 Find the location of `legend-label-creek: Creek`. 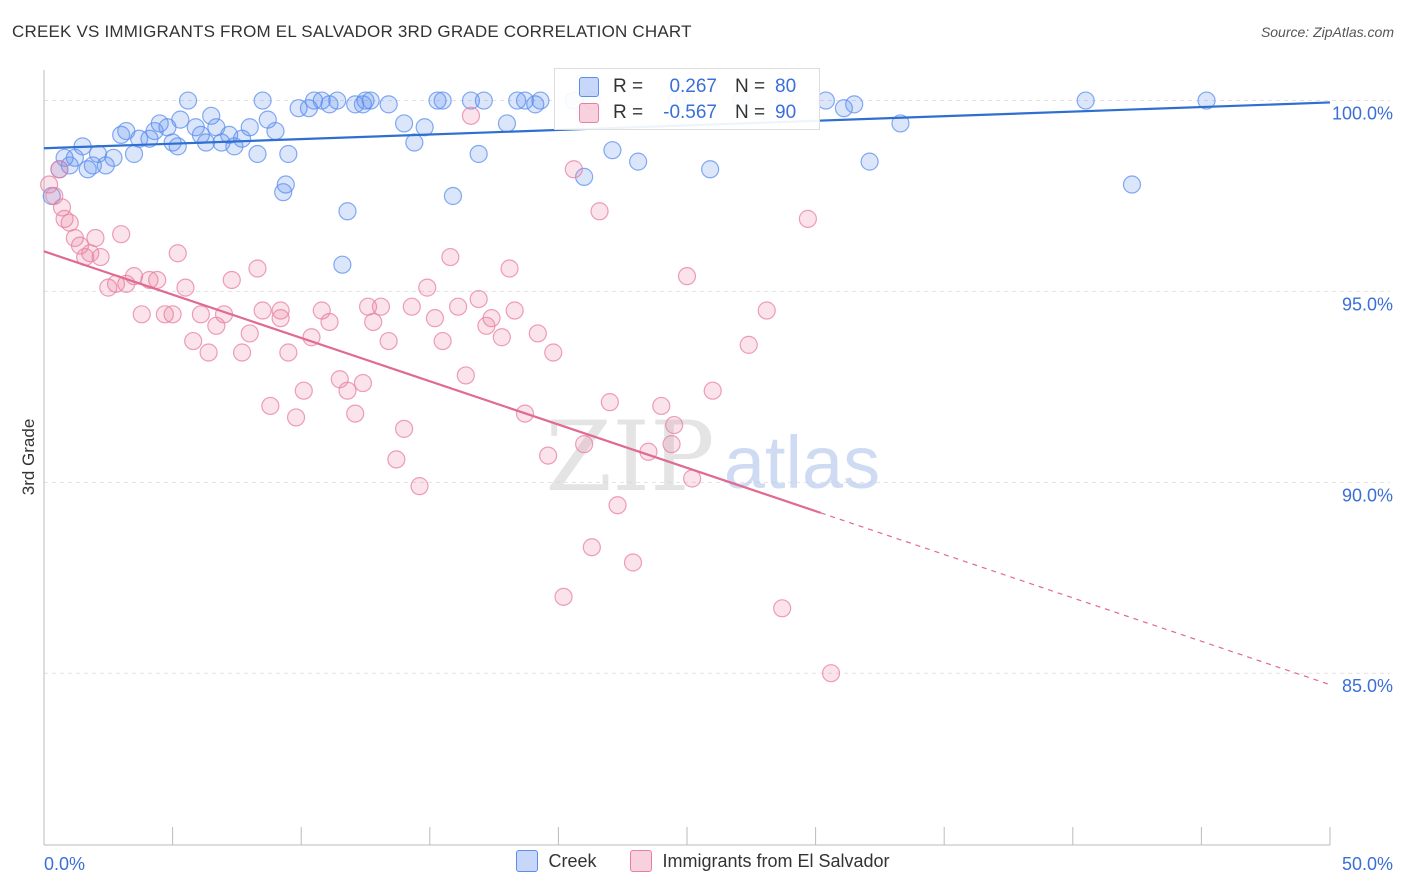

legend-label-creek: Creek is located at coordinates (572, 860).